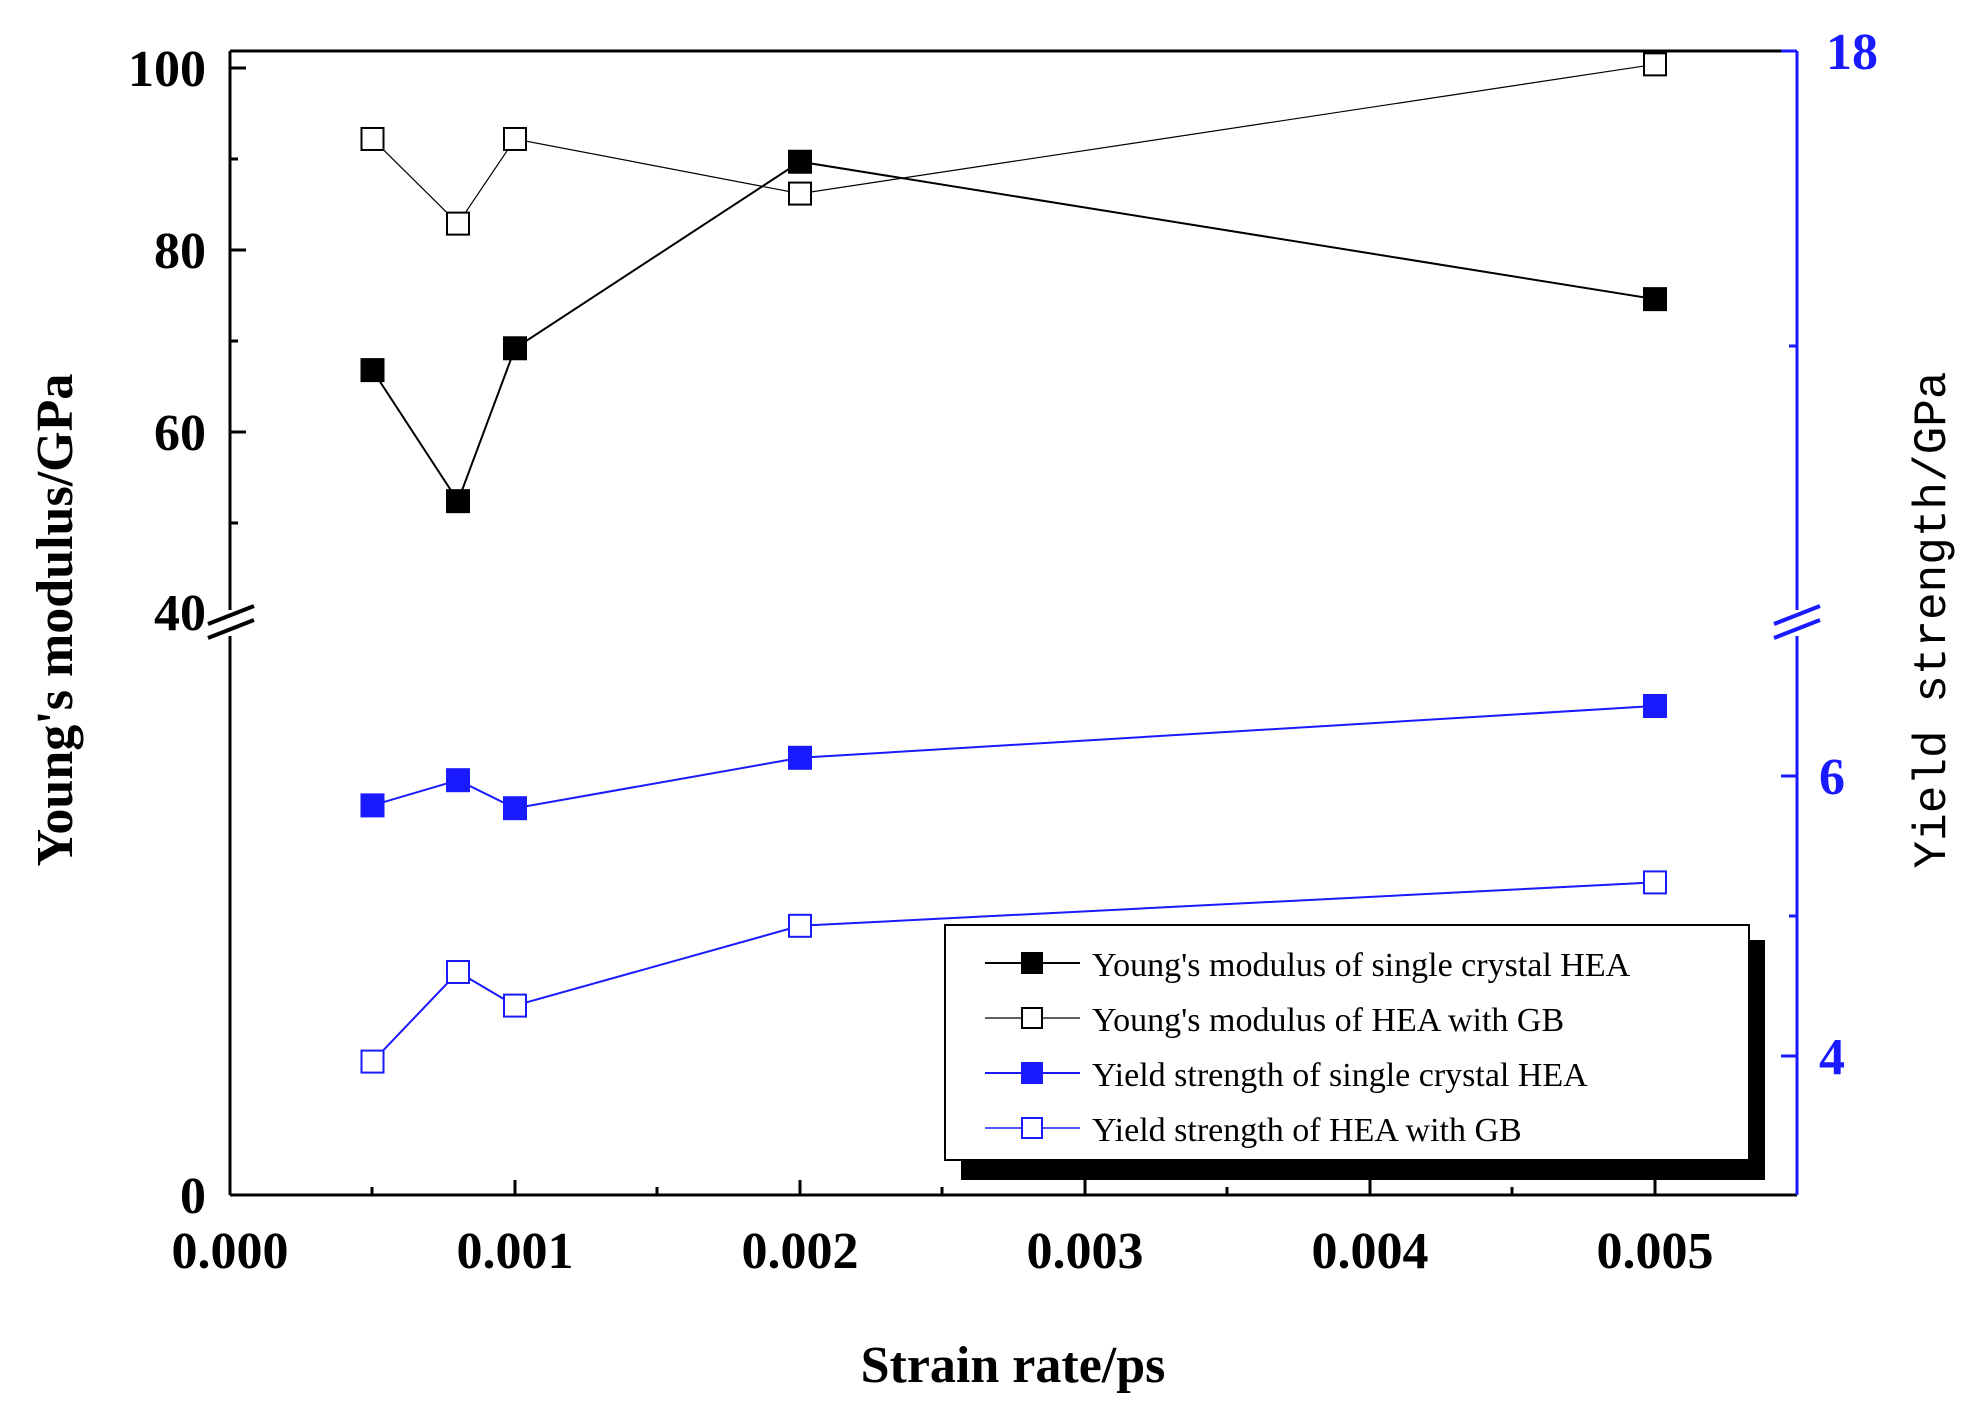 The image size is (1984, 1409). I want to click on legend-marker-filled-black, so click(1032, 963).